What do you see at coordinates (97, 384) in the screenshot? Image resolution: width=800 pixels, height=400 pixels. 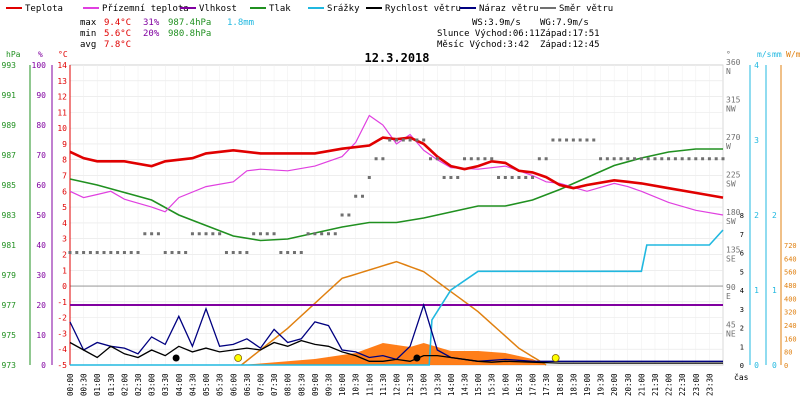 I see `x-tick-label: 01:00` at bounding box center [97, 384].